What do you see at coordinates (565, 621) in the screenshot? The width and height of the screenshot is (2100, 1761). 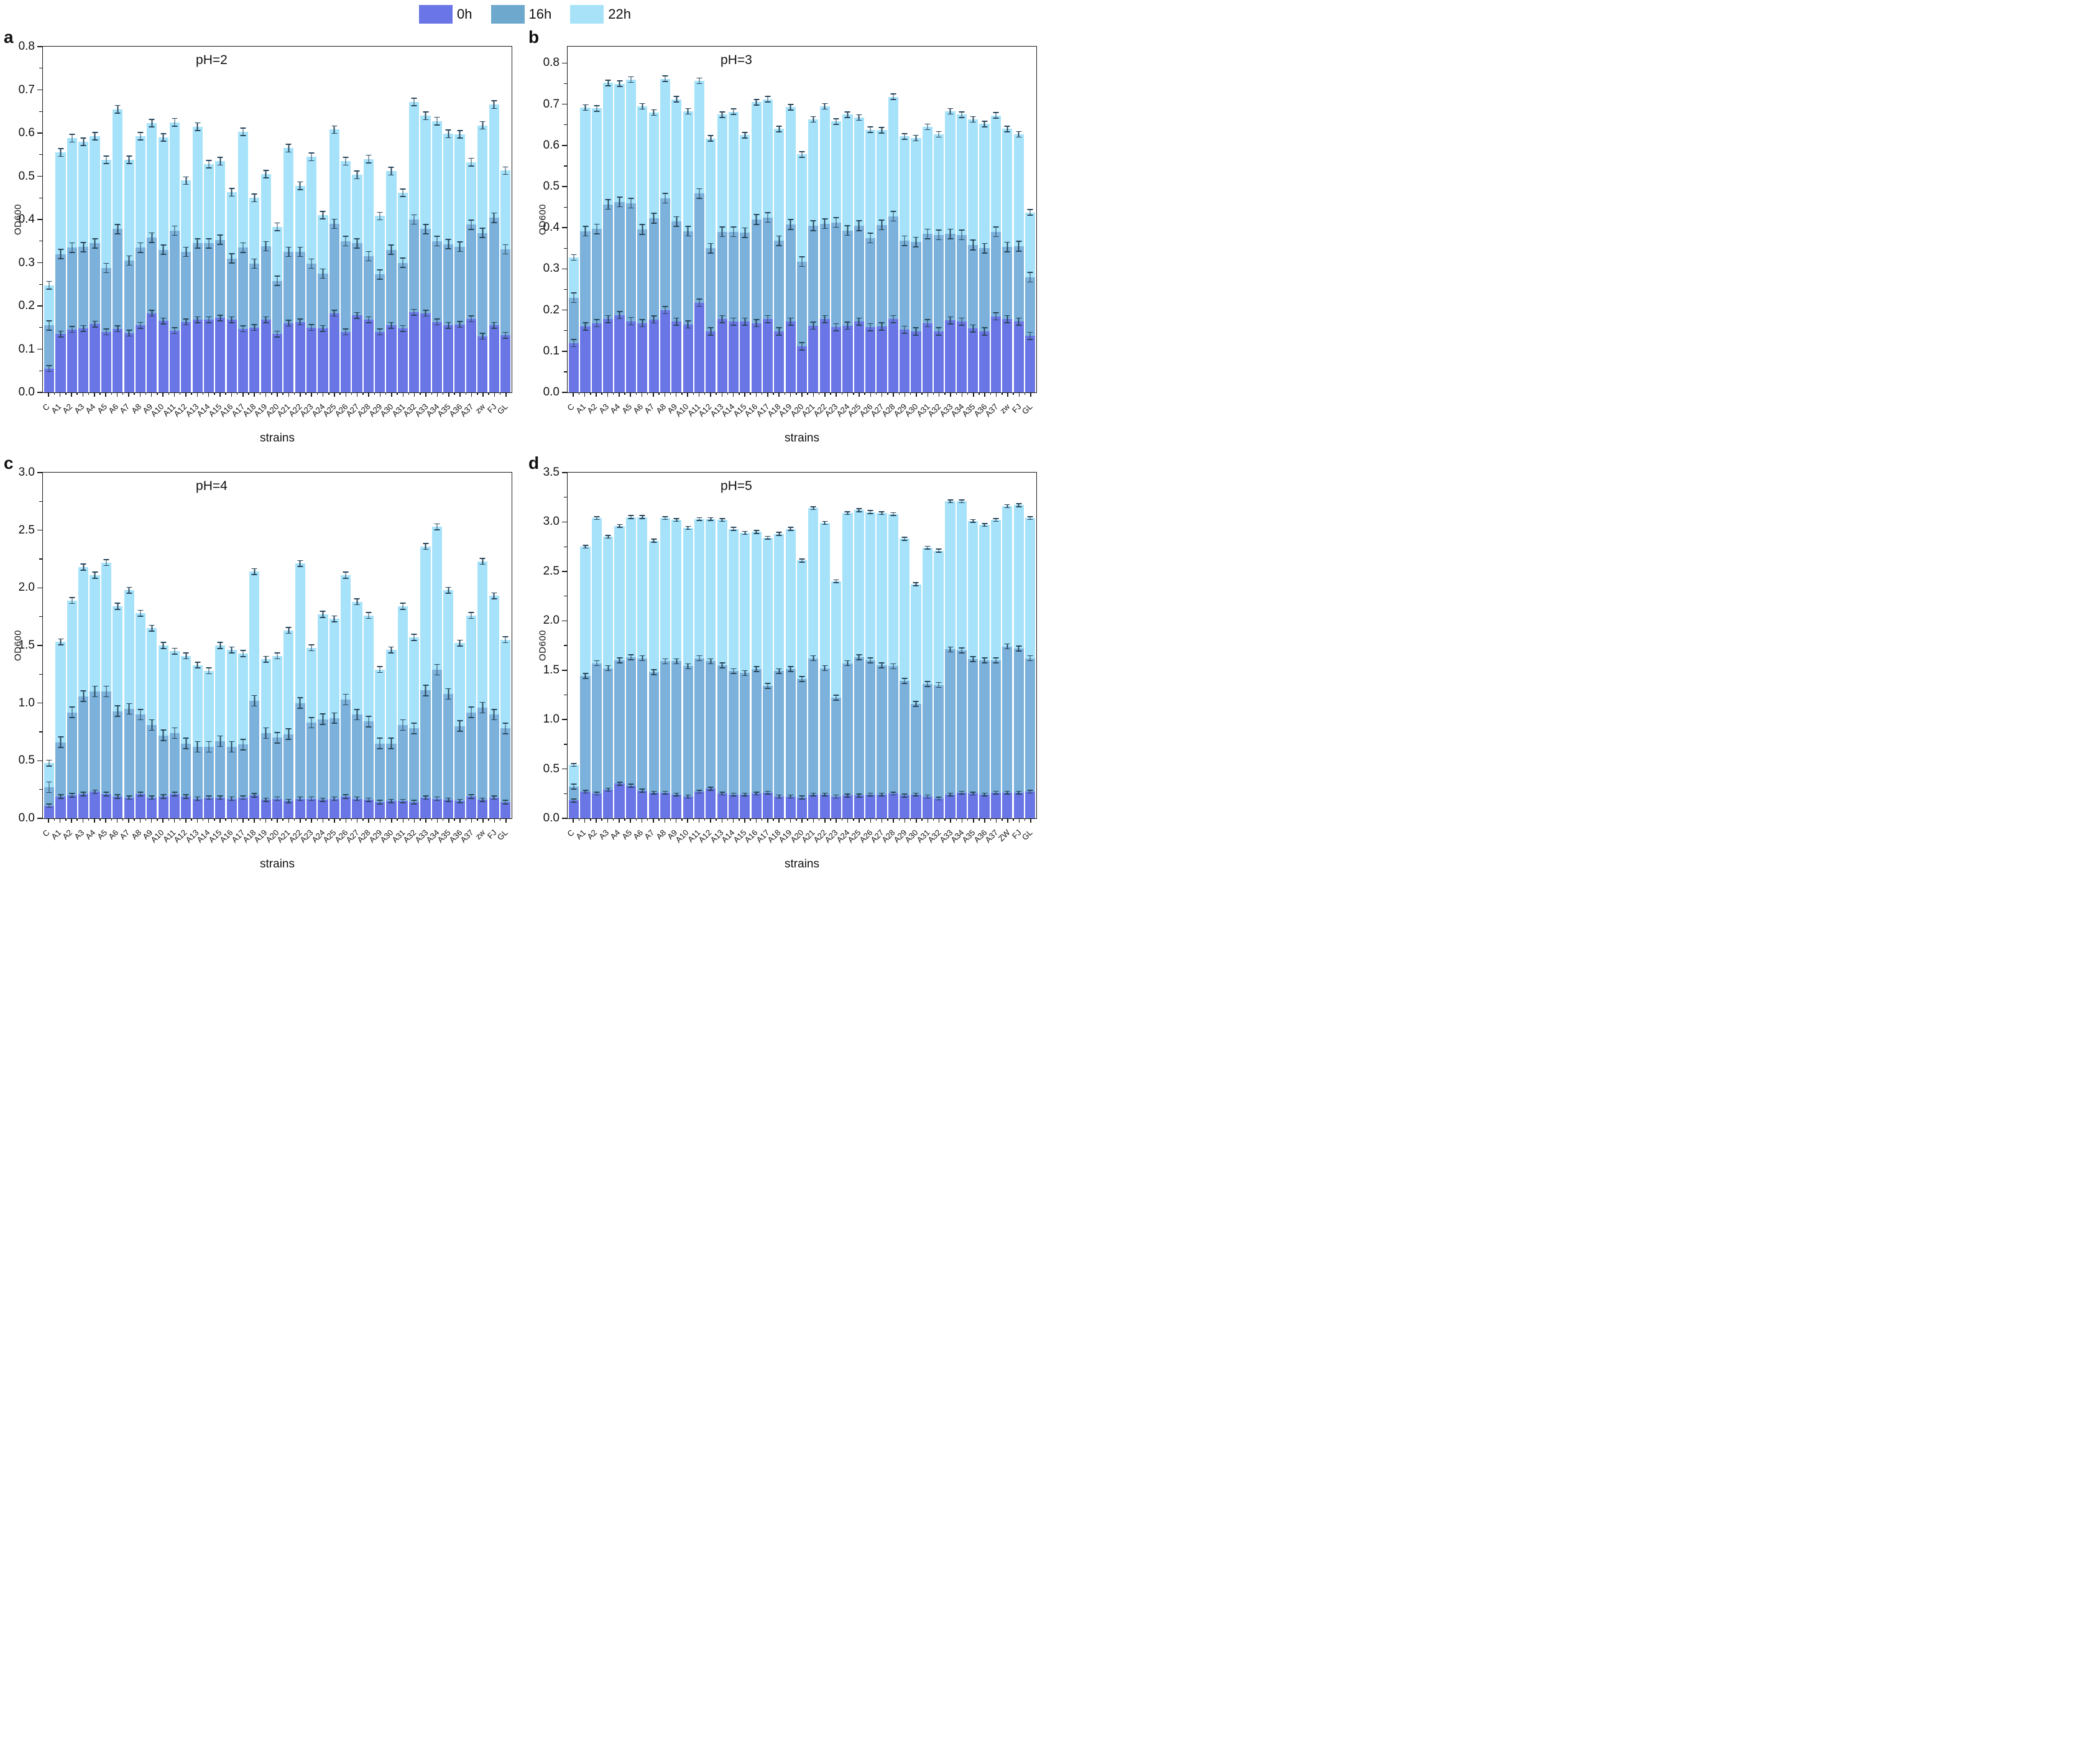 I see `y-tick-mark` at bounding box center [565, 621].